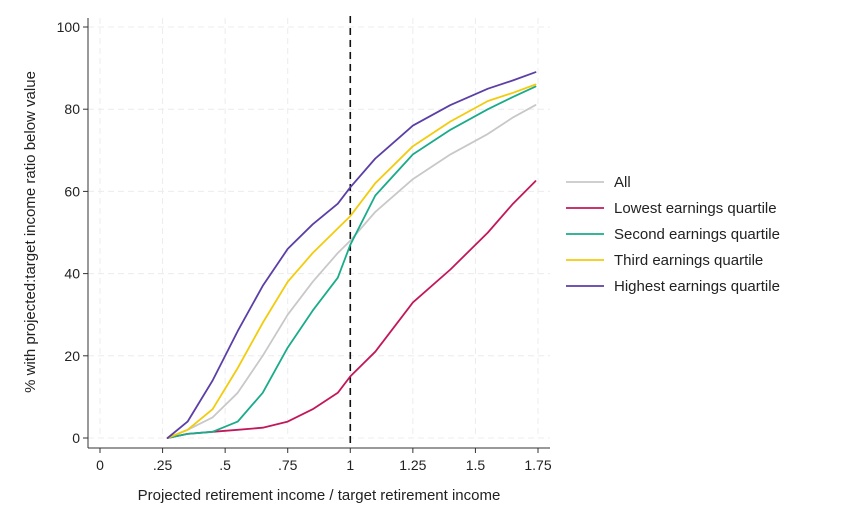 This screenshot has width=848, height=525. Describe the element at coordinates (695, 208) in the screenshot. I see `legend-label: Lowest earnings quartile` at that location.